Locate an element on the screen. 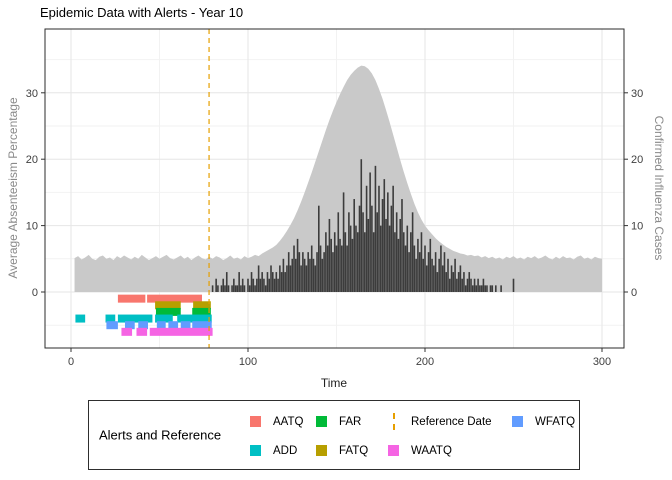  legend-item-label: FAR is located at coordinates (350, 421).